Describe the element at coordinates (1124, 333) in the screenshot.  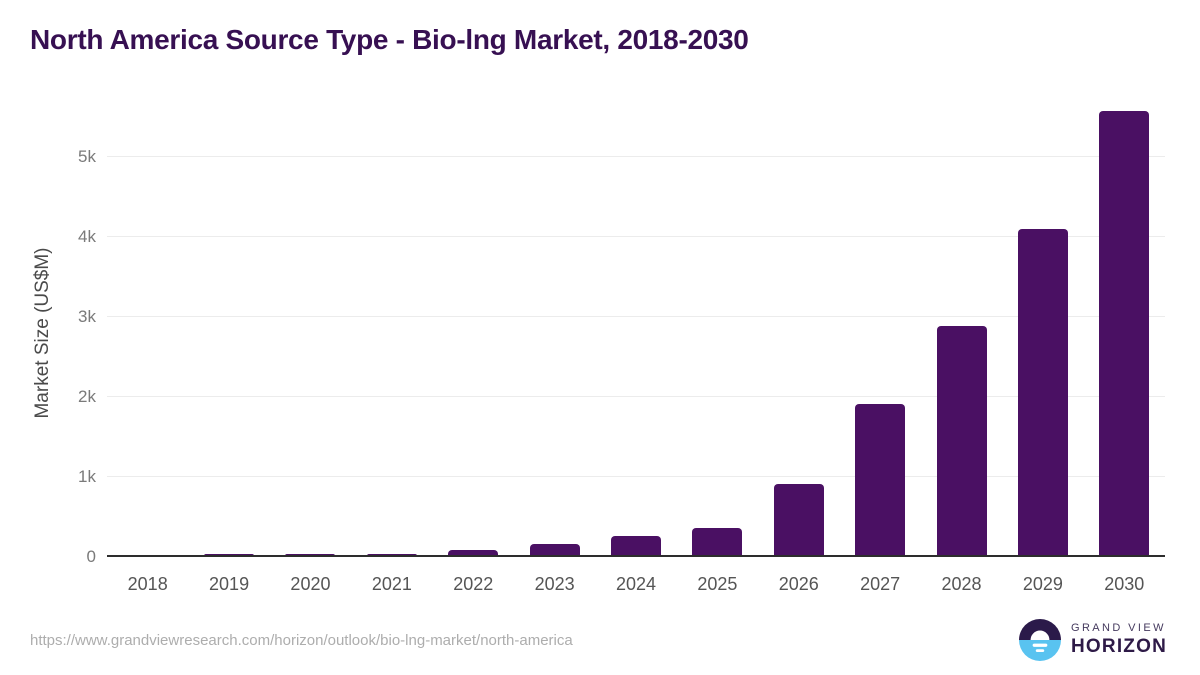
I see `bar-2030` at that location.